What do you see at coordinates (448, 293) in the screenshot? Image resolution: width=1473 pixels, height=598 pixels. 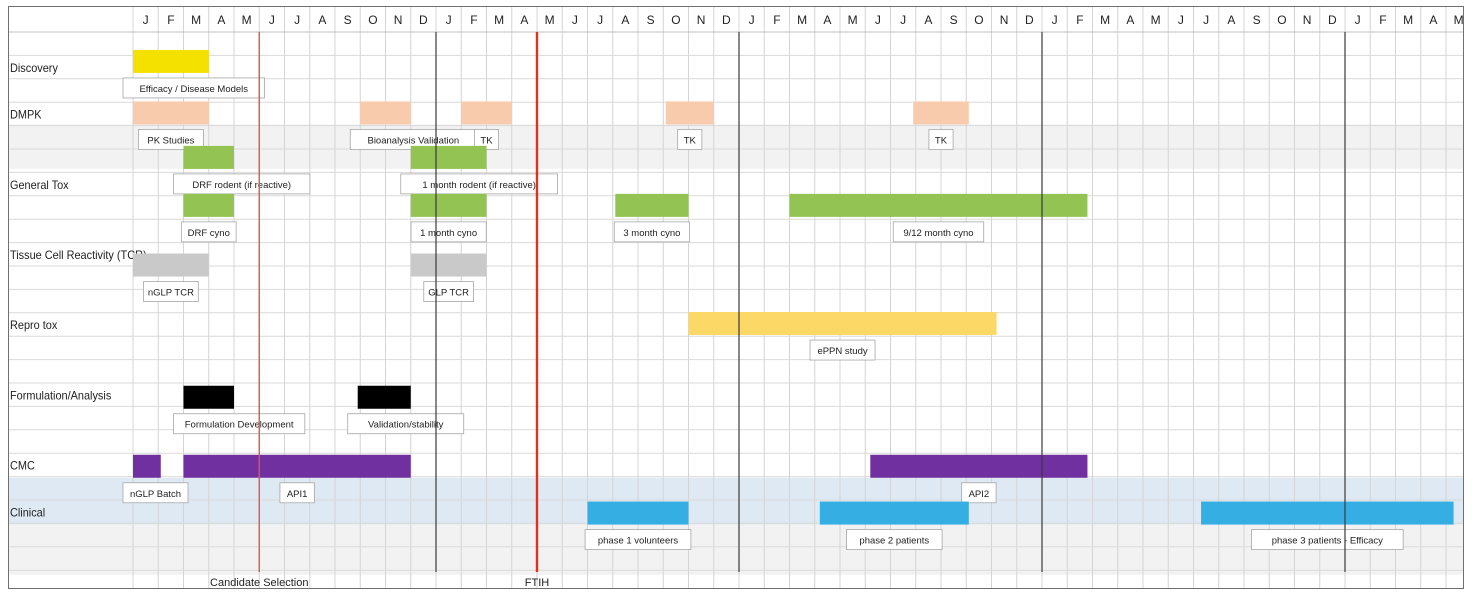 I see `task-label-13: GLP TCR` at bounding box center [448, 293].